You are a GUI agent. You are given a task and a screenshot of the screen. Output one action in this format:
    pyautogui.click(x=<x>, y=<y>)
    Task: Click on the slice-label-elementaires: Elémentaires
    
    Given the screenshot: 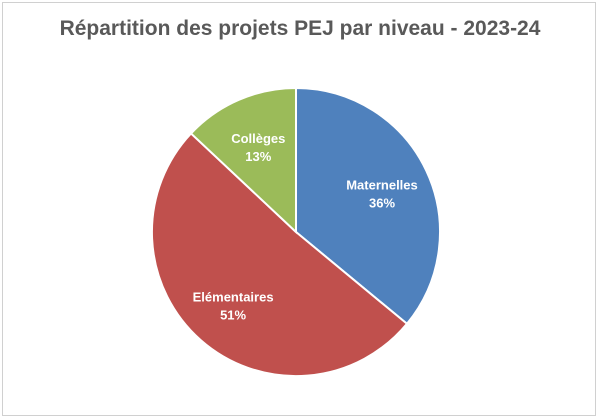 What is the action you would take?
    pyautogui.click(x=233, y=296)
    